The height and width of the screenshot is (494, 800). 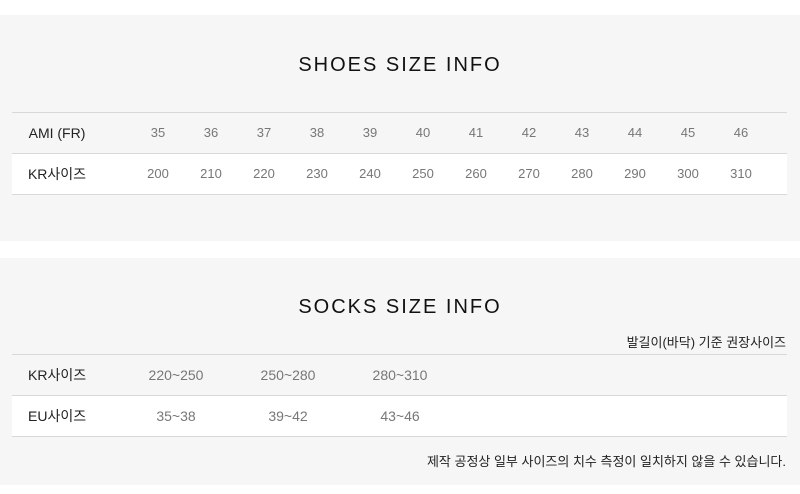 I want to click on size-cell: 240, so click(x=370, y=173).